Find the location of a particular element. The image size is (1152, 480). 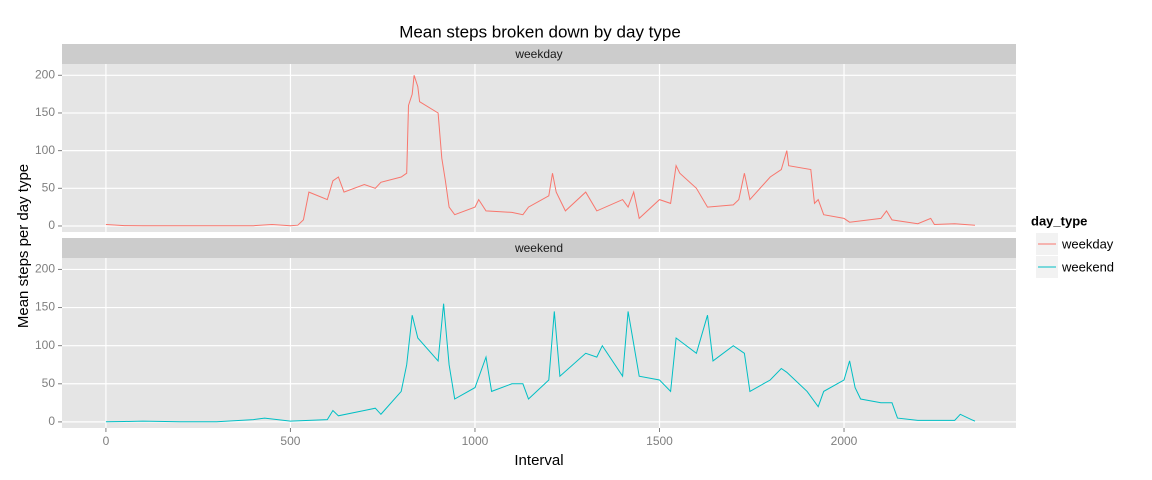

strip-label: weekend is located at coordinates (538, 248).